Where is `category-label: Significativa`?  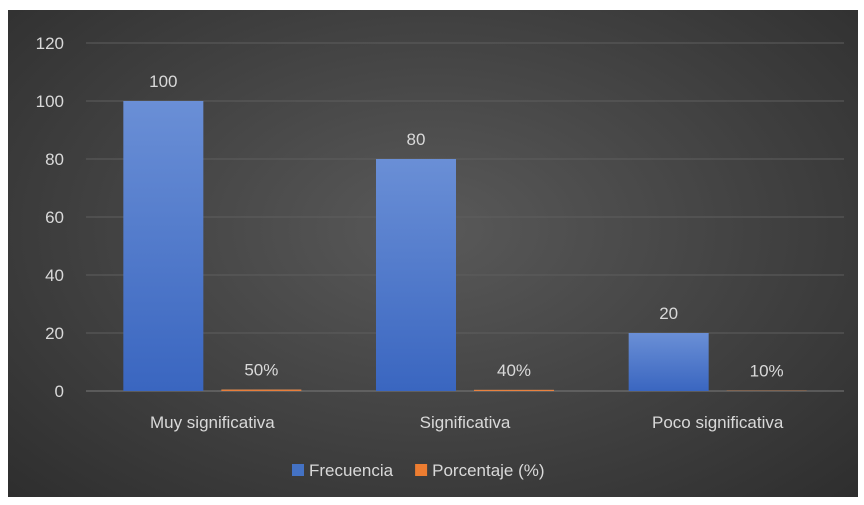
category-label: Significativa is located at coordinates (465, 422).